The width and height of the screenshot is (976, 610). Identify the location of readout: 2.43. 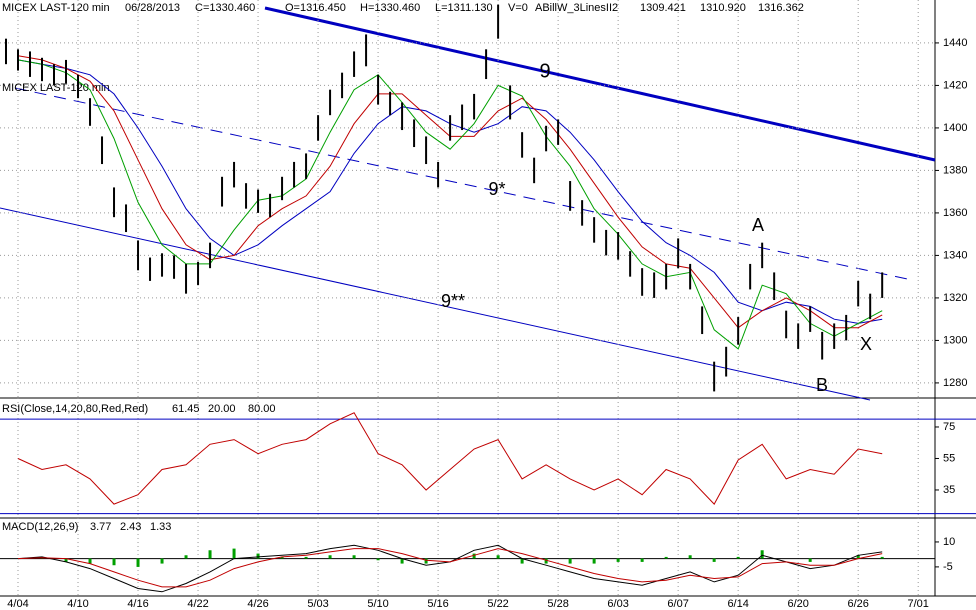
(130, 527).